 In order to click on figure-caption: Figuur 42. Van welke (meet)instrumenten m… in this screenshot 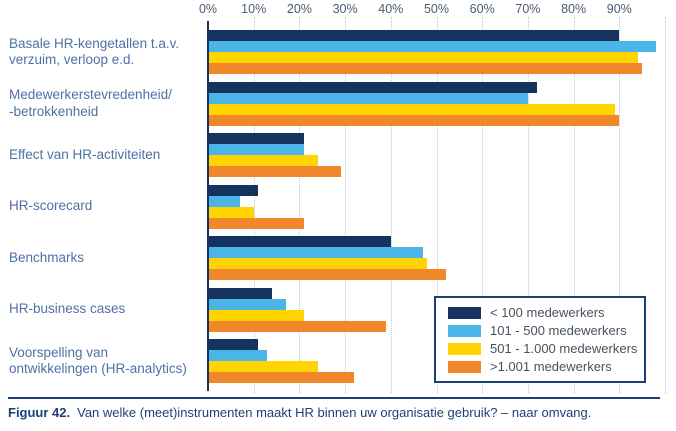, I will do `click(338, 412)`.